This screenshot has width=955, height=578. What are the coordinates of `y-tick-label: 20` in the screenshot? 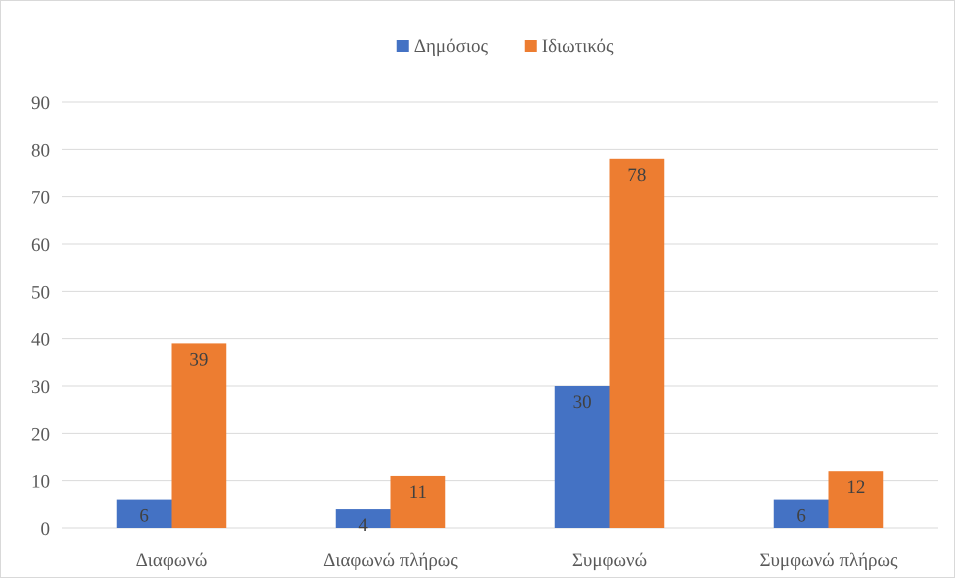 It's located at (40, 435).